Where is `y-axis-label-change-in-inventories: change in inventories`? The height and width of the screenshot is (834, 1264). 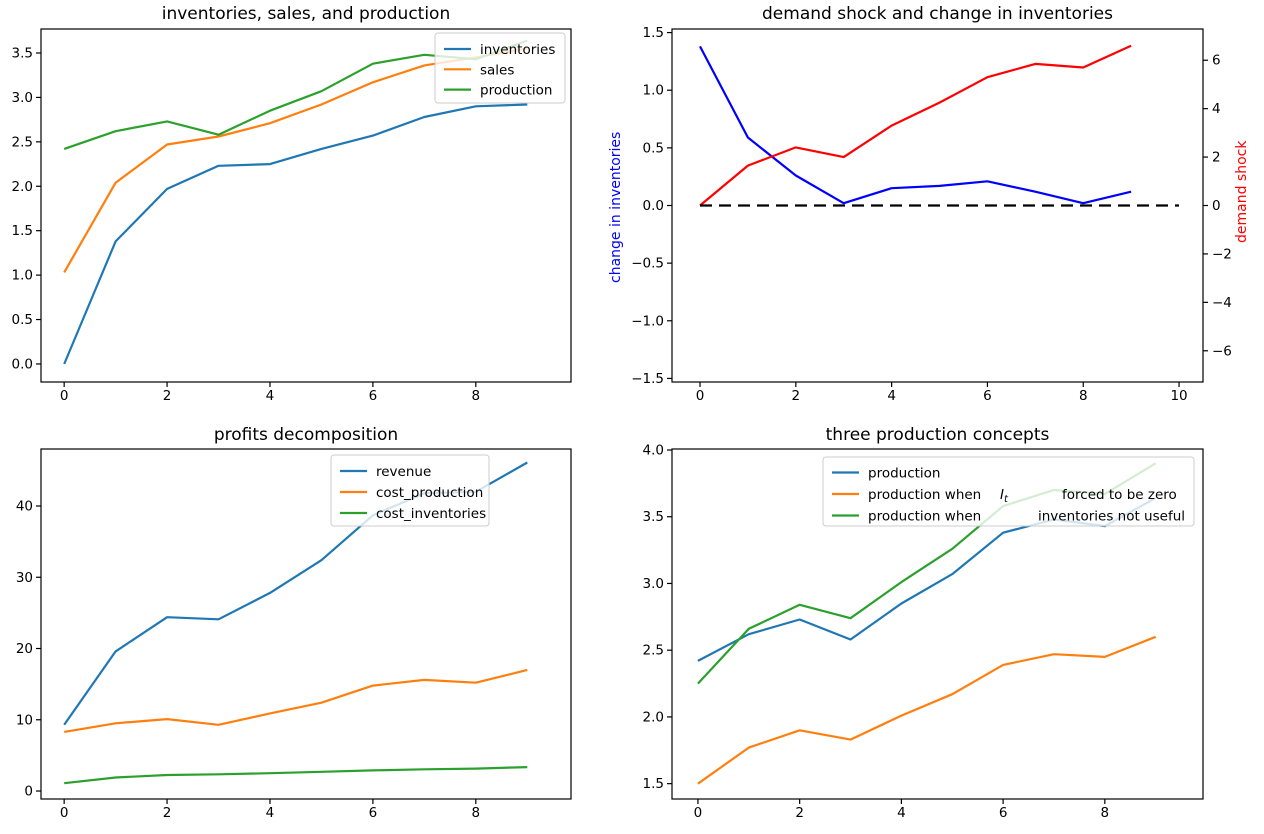 y-axis-label-change-in-inventories: change in inventories is located at coordinates (616, 207).